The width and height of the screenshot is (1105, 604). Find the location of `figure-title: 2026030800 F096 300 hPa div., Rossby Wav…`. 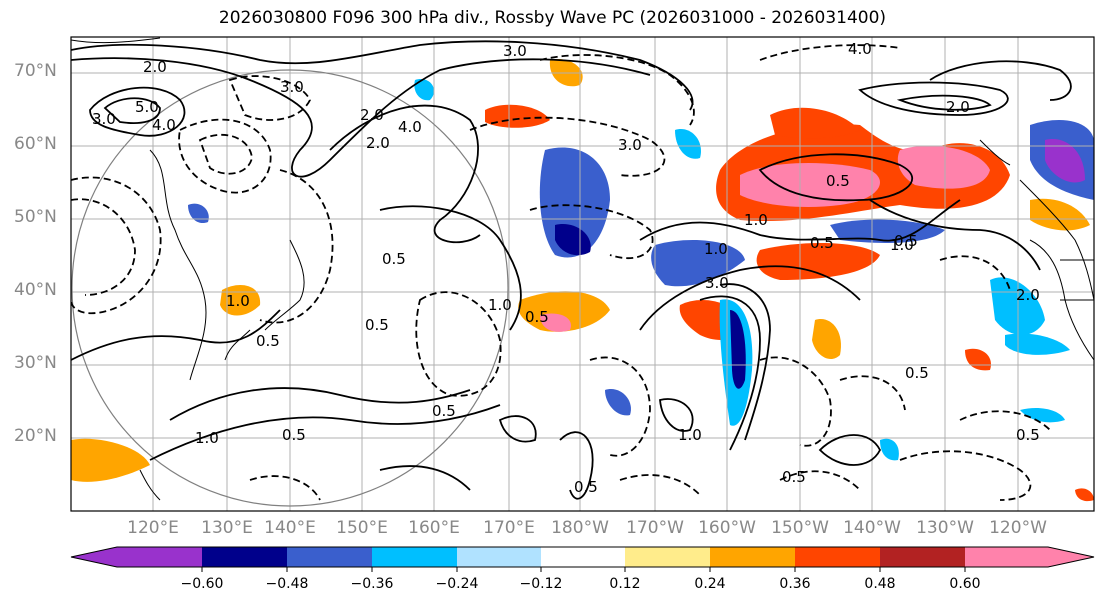

figure-title: 2026030800 F096 300 hPa div., Rossby Wav… is located at coordinates (552, 18).